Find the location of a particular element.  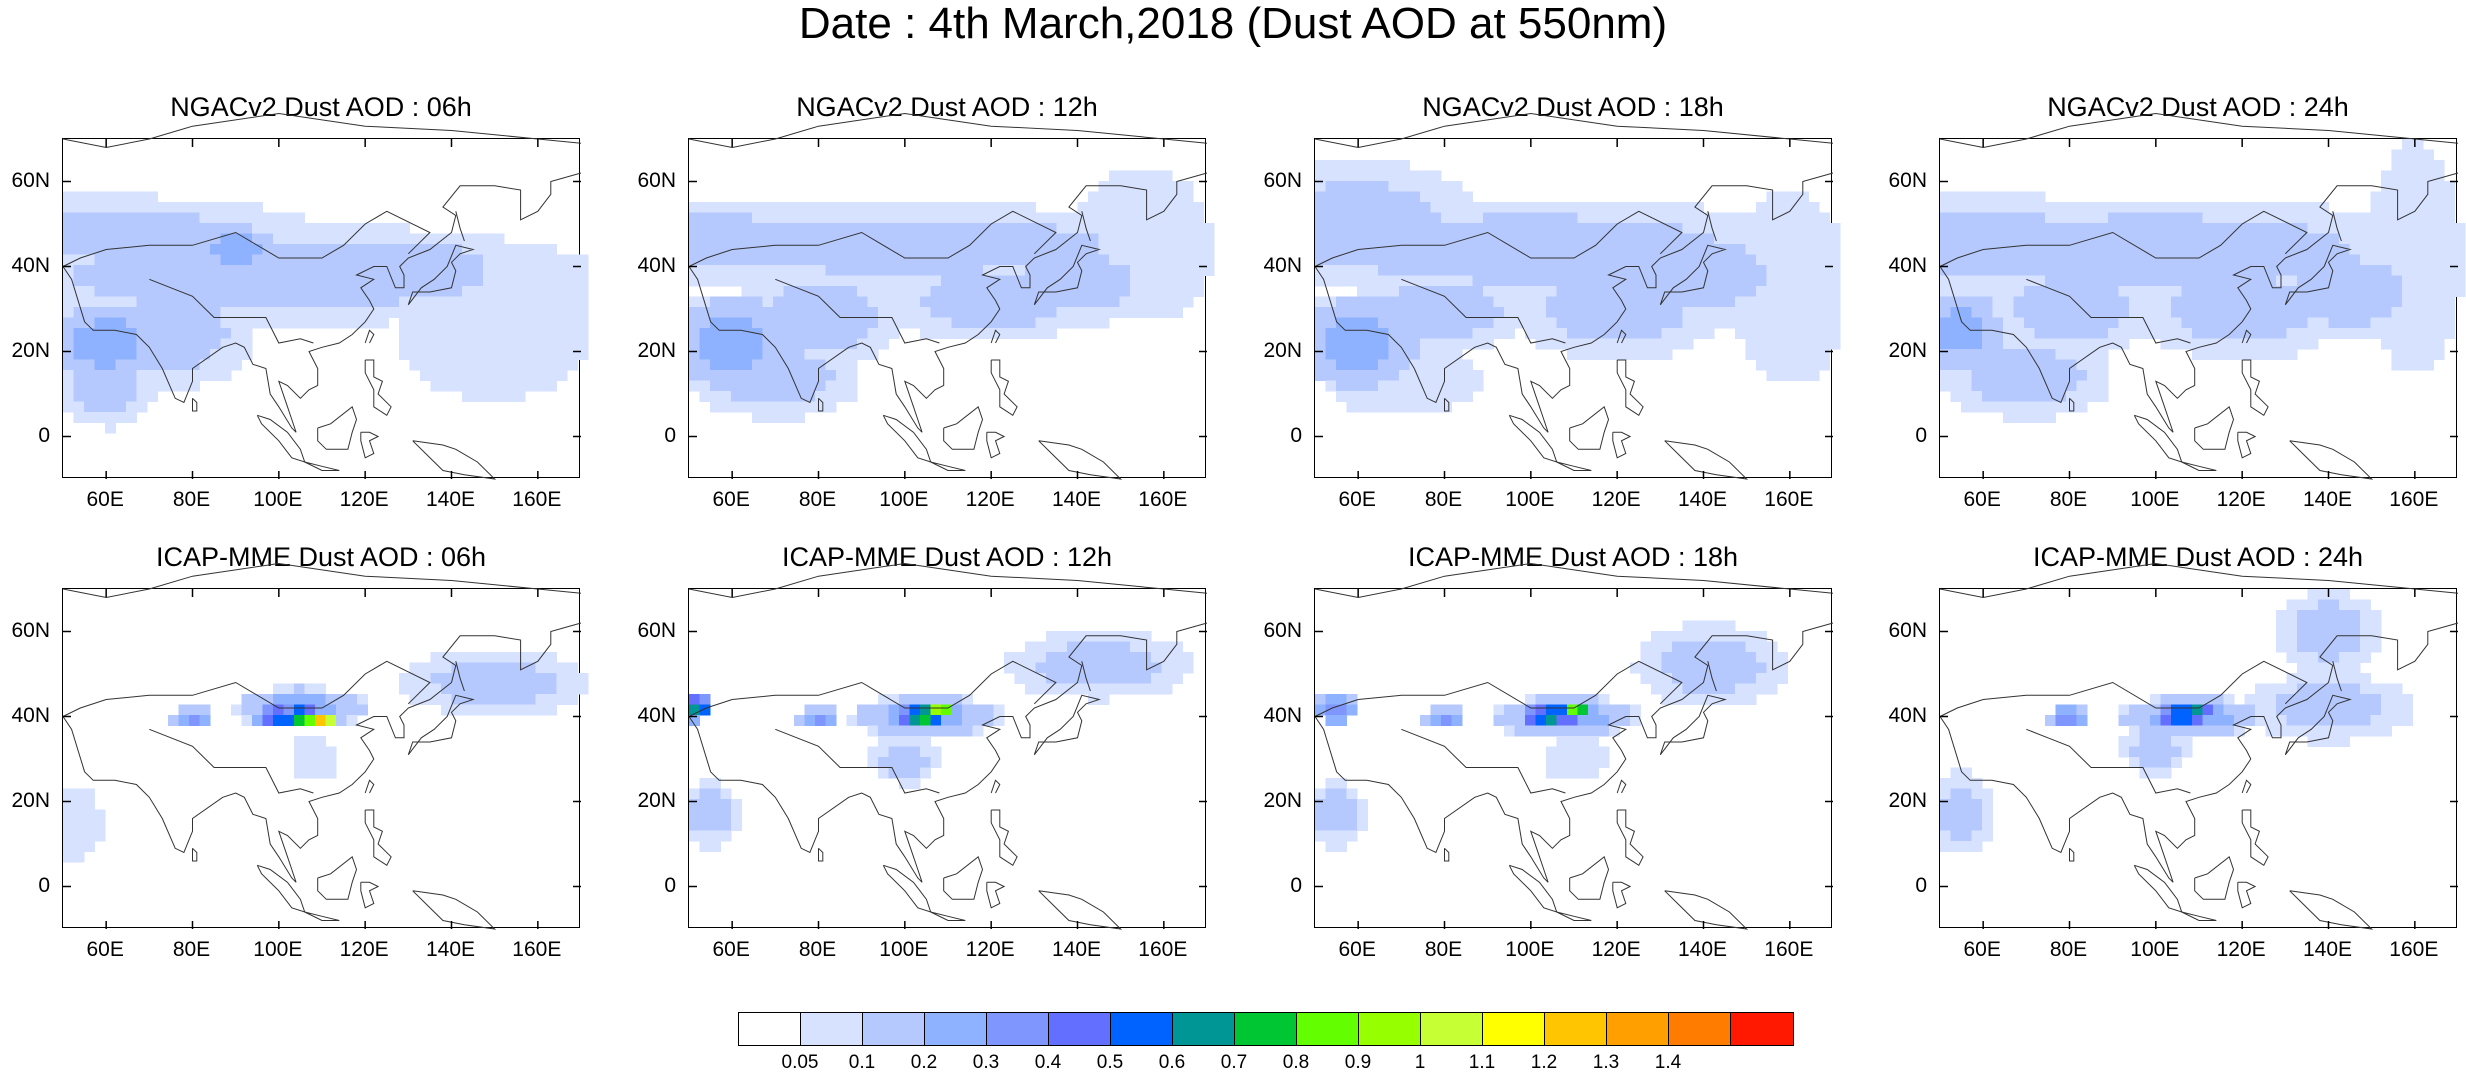

lat-tick-label: 60N is located at coordinates (30, 180).